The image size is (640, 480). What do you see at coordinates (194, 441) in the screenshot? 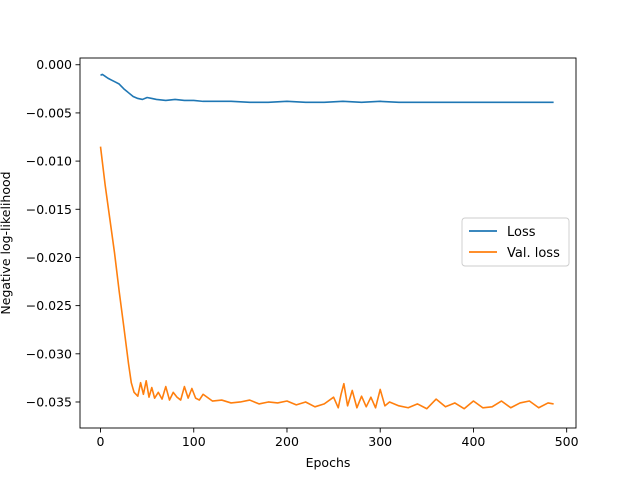
I see `x-tick-label: 100` at bounding box center [194, 441].